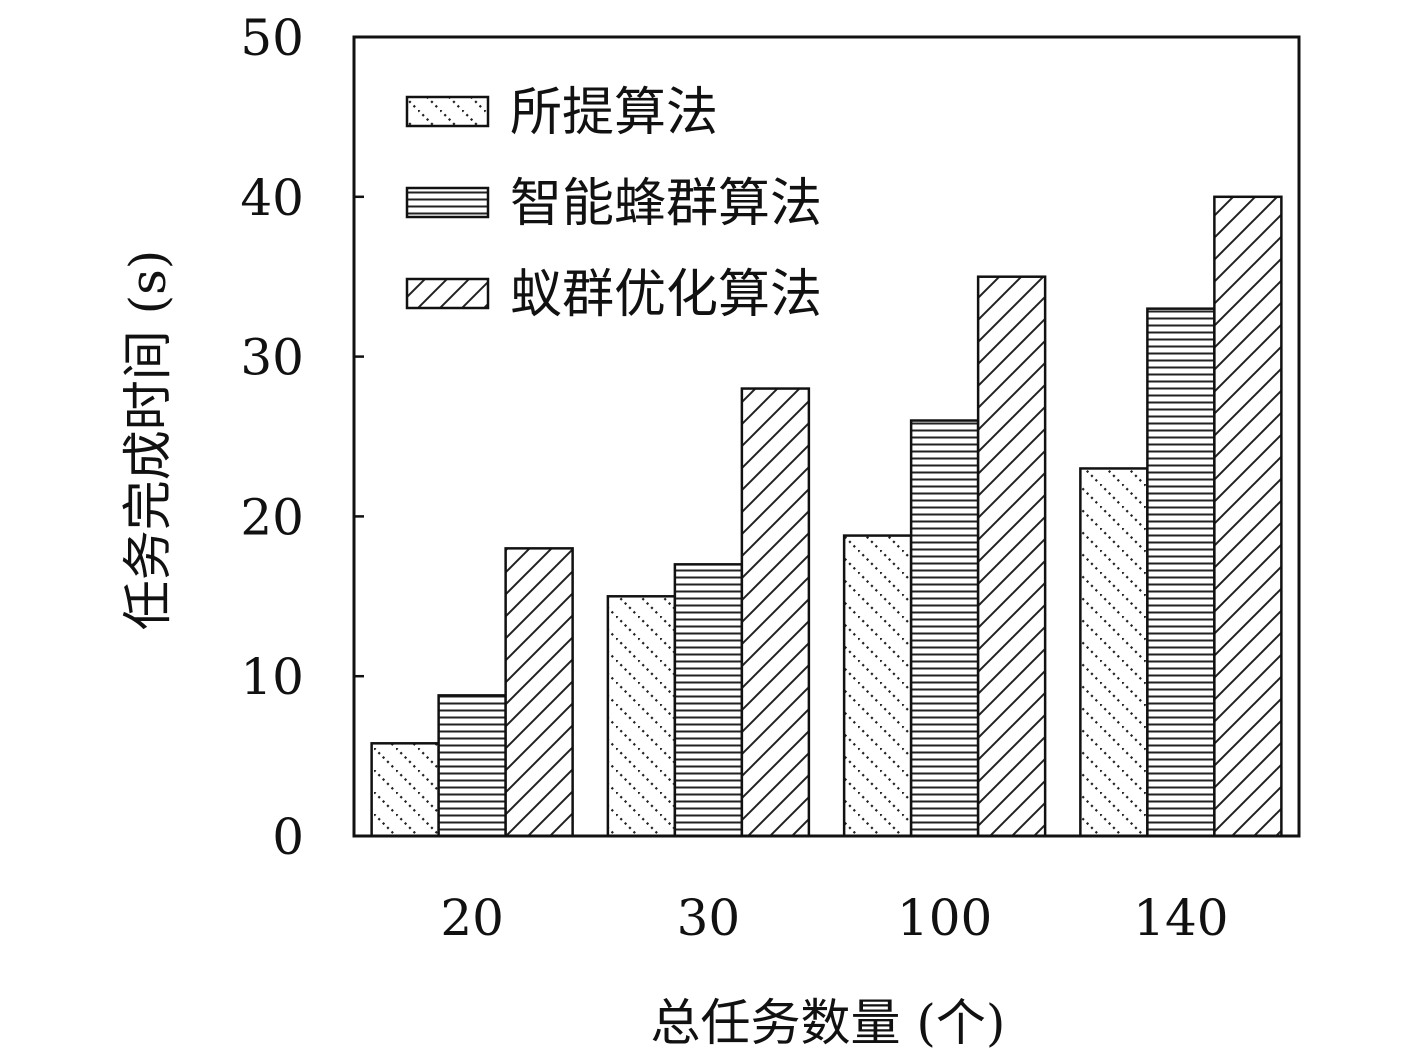 The width and height of the screenshot is (1417, 1063). Describe the element at coordinates (828, 1023) in the screenshot. I see `x-axis-title: 总任务数量 (个)` at that location.